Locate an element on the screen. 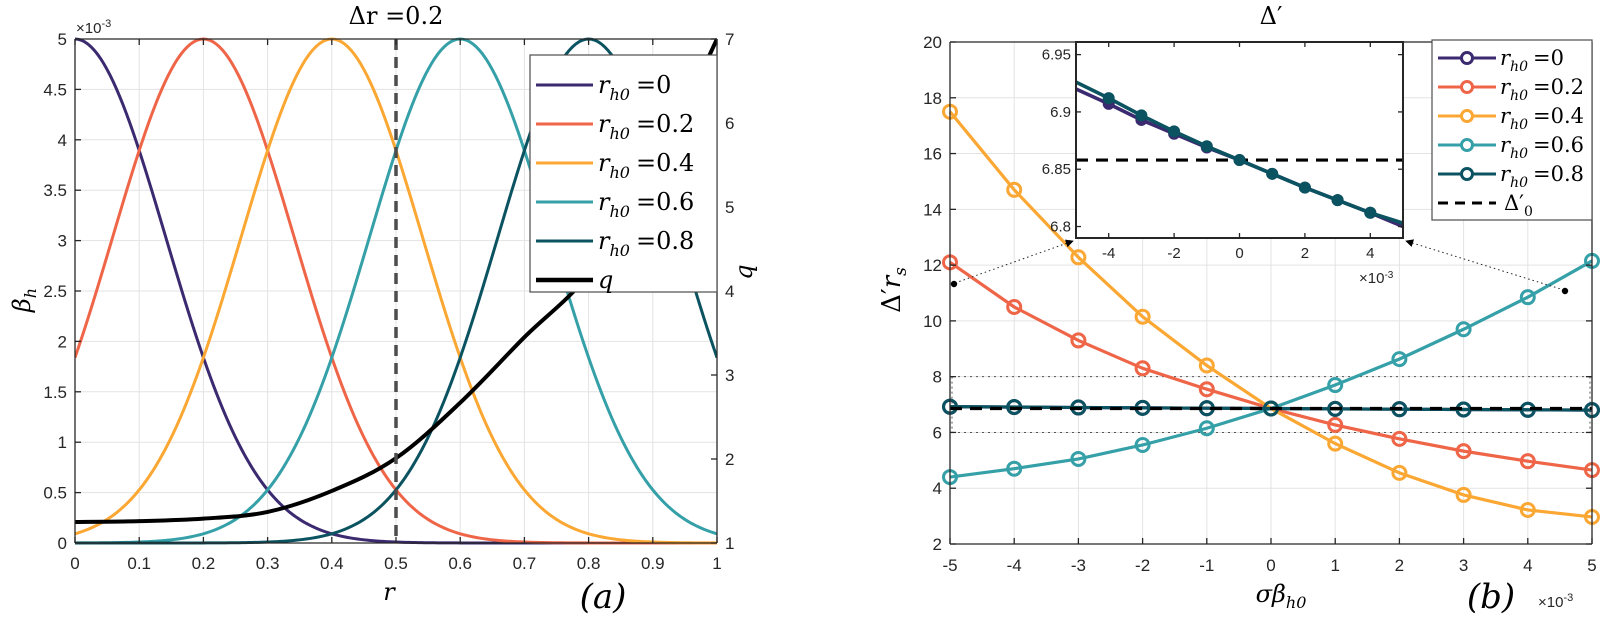 The image size is (1600, 624). a-ytick-label: 1 is located at coordinates (62, 442).